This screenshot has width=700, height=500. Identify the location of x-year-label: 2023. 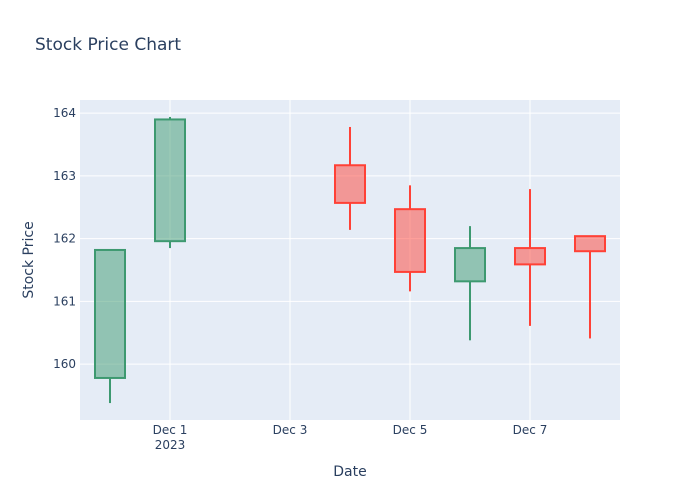
(170, 445).